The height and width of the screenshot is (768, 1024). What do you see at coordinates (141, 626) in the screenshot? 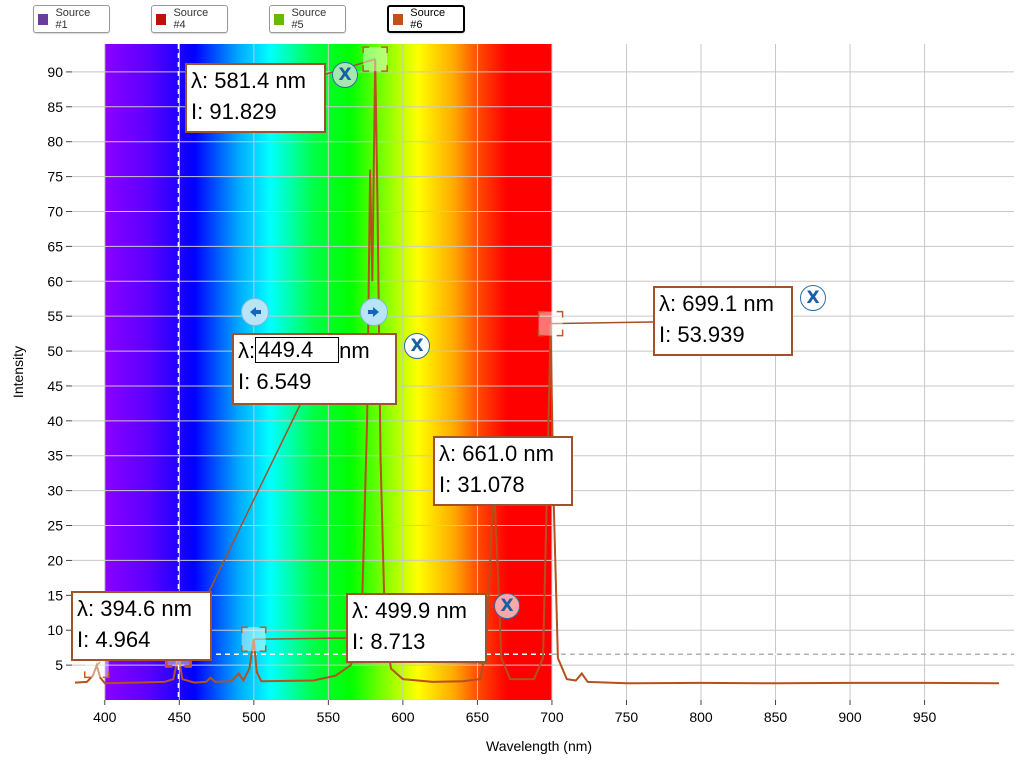
I see `annotation-394: λ: 394.6 nm I: 4.964` at bounding box center [141, 626].